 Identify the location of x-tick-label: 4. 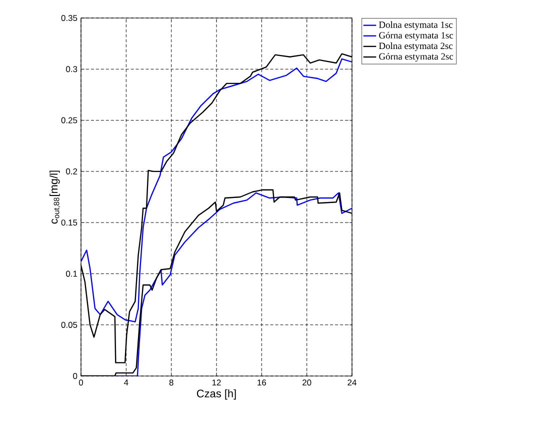
(126, 383).